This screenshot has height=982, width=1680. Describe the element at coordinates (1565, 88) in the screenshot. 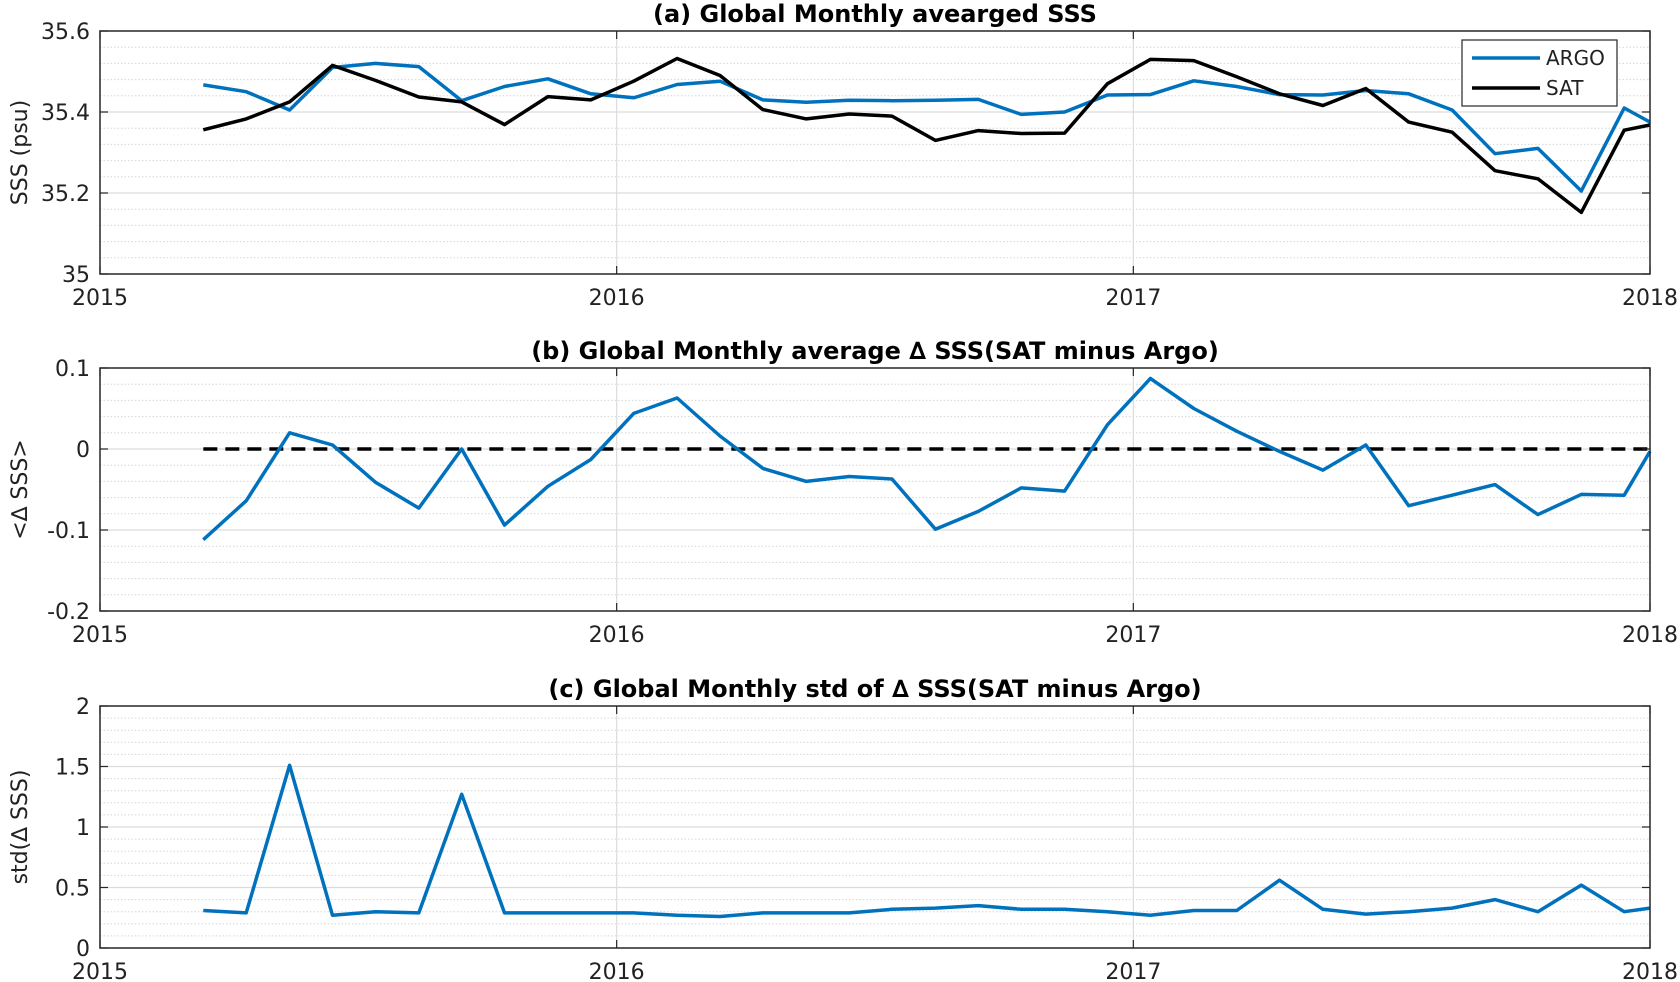

I see `legend-label-sat: SAT` at that location.